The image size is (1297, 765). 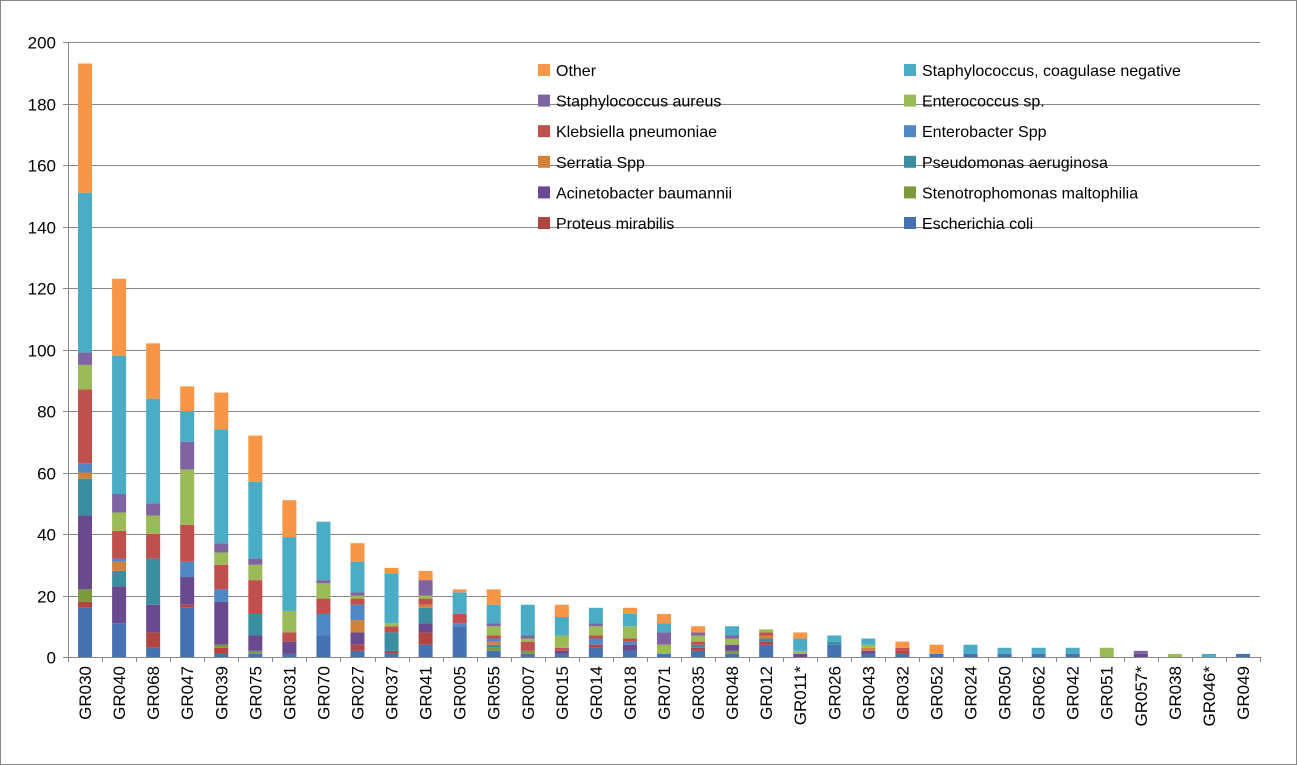 What do you see at coordinates (732, 693) in the screenshot?
I see `x-tick-label: GR048` at bounding box center [732, 693].